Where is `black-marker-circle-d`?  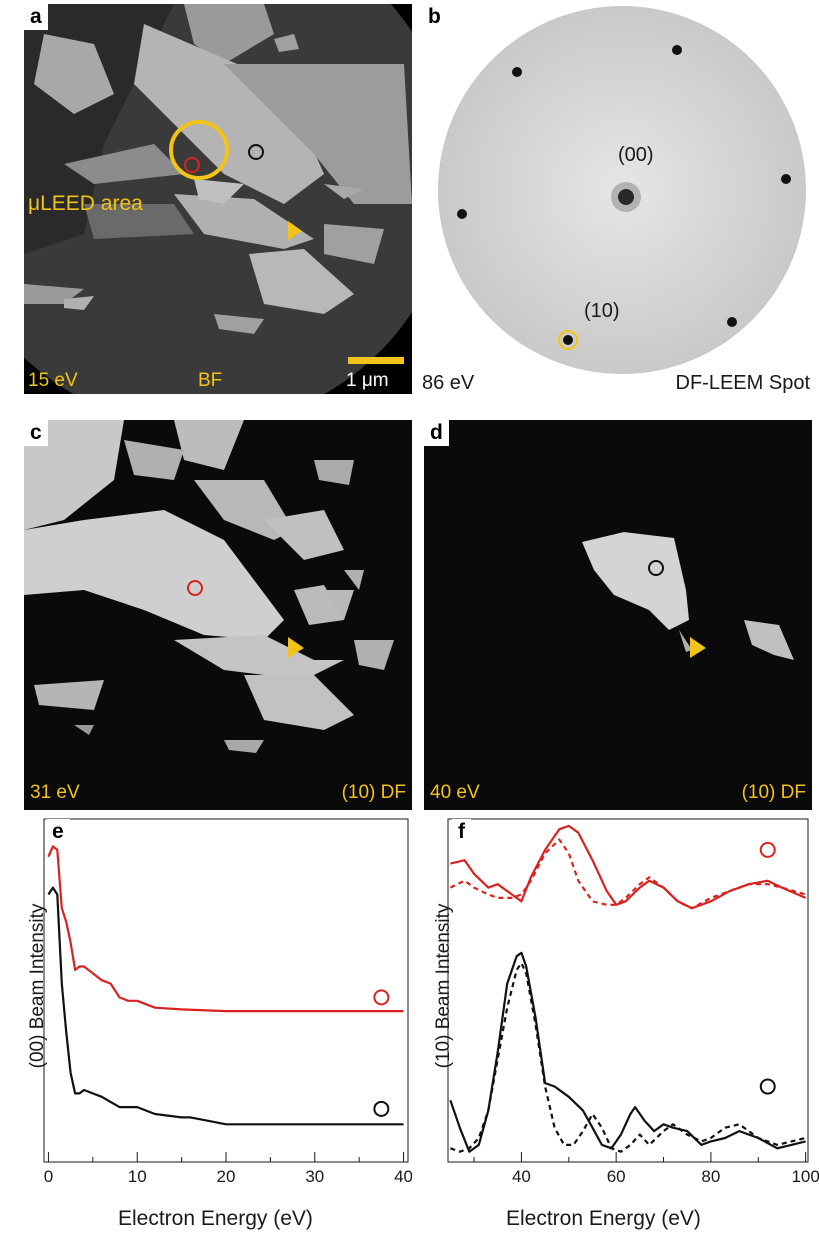
black-marker-circle-d is located at coordinates (656, 568).